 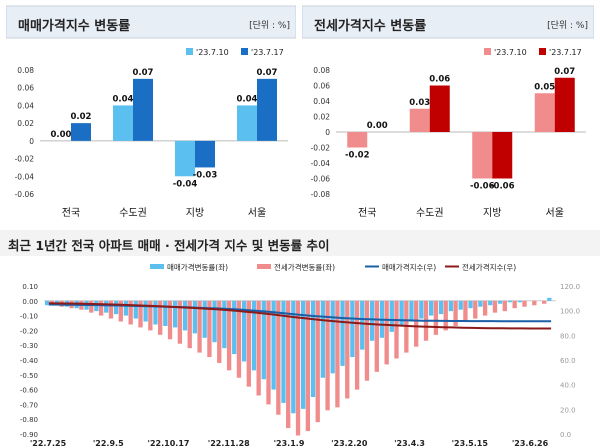 What do you see at coordinates (321, 117) in the screenshot?
I see `jeonse-ytick: 0.02` at bounding box center [321, 117].